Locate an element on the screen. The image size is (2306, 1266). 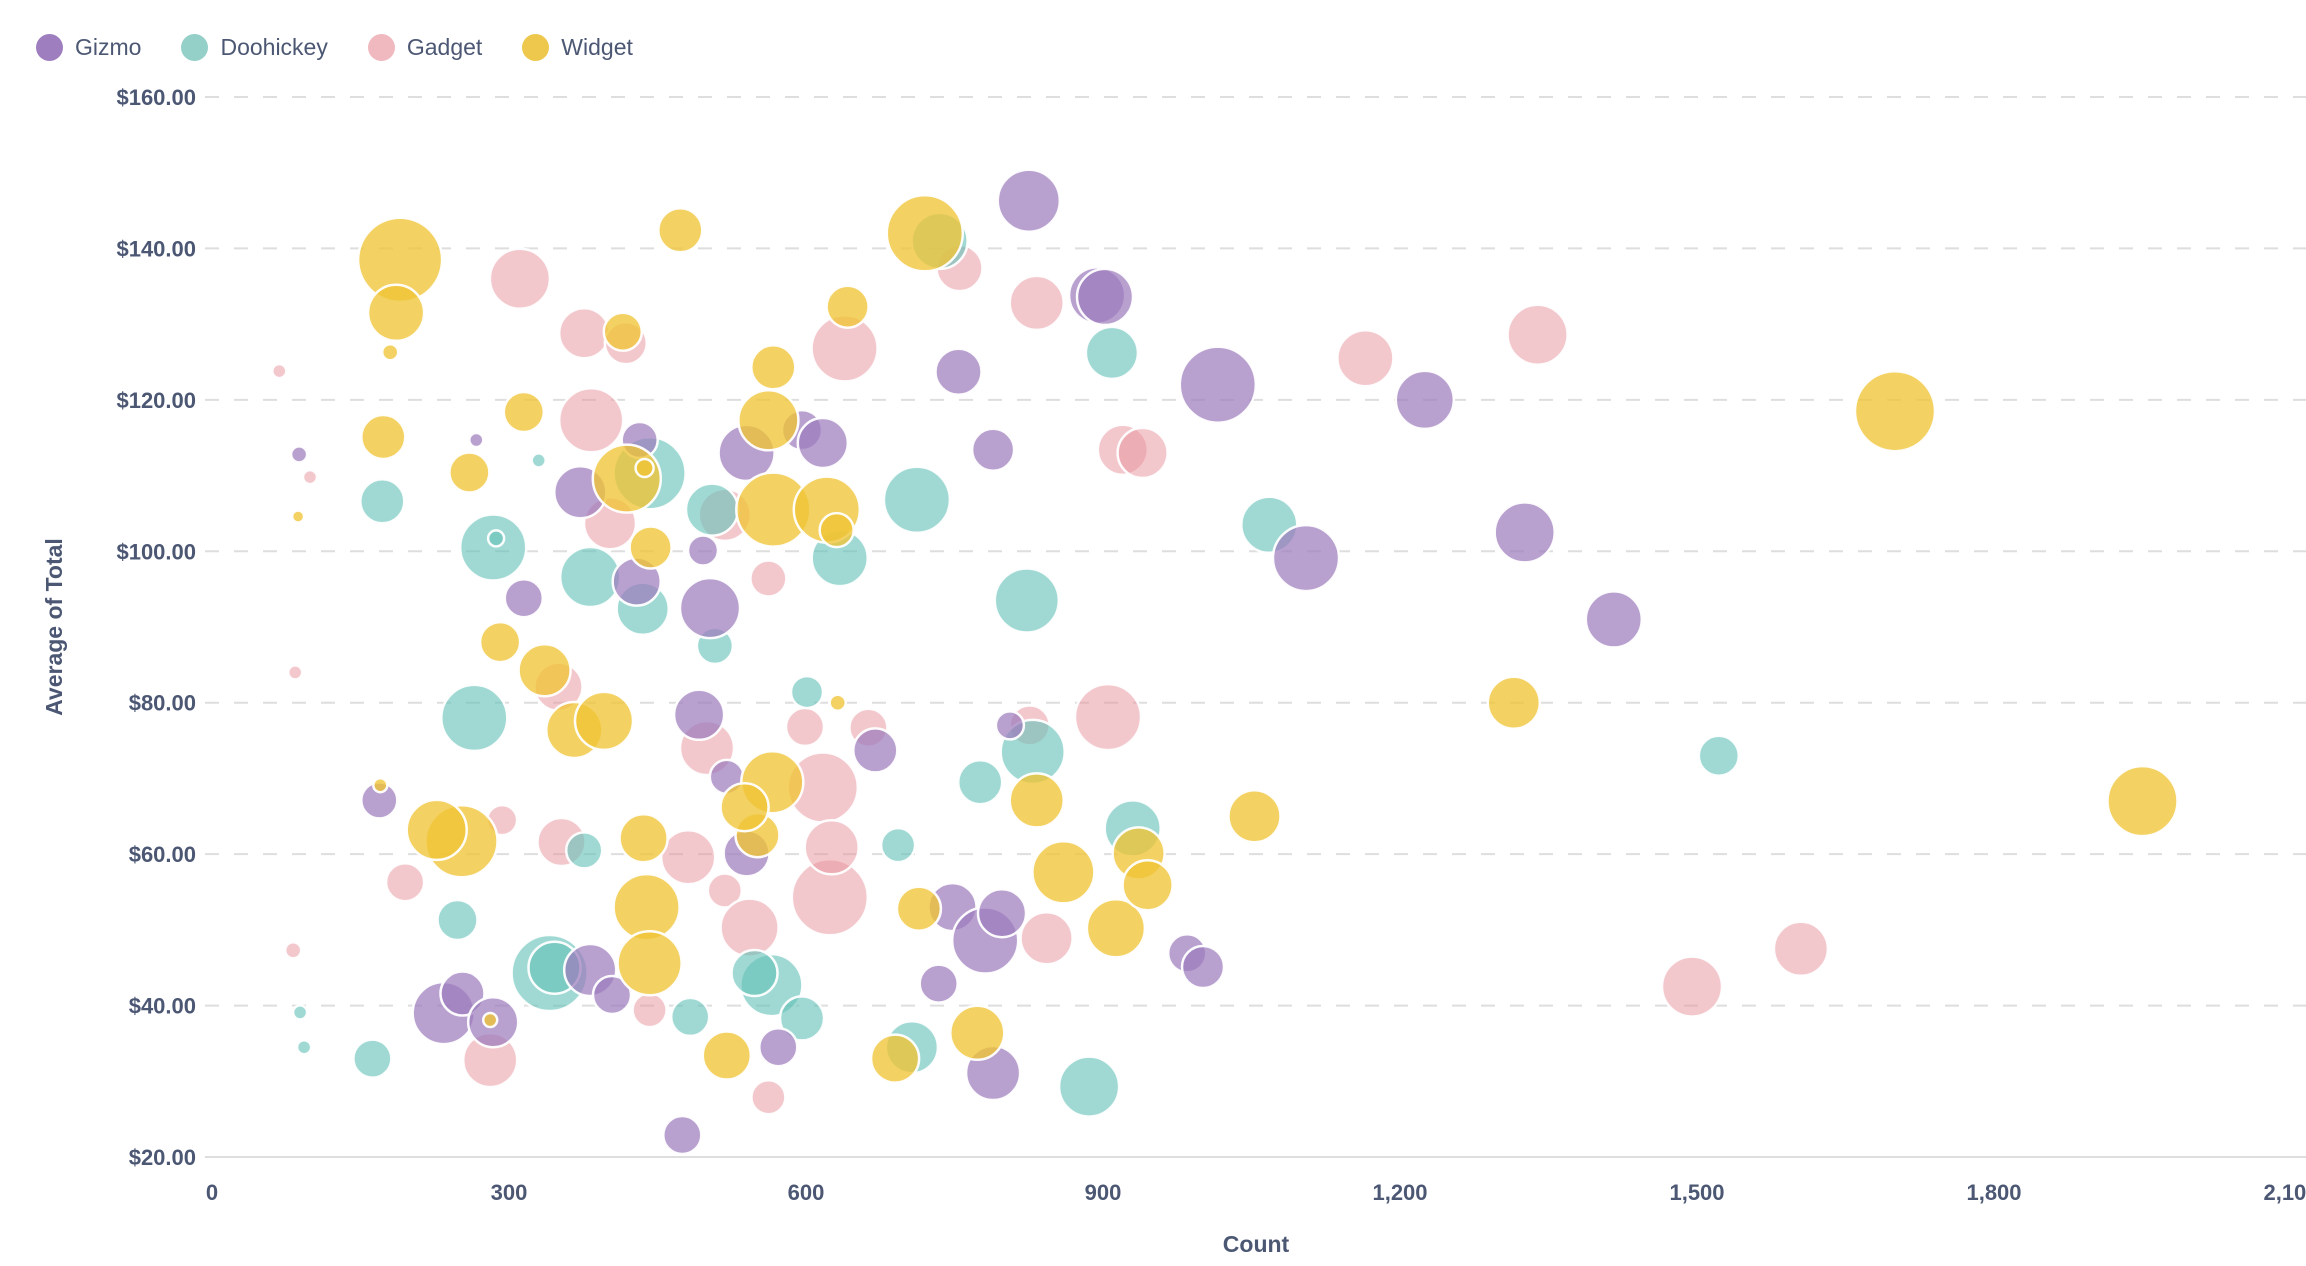
legend-item-gizmo: Gizmo is located at coordinates (88, 47).